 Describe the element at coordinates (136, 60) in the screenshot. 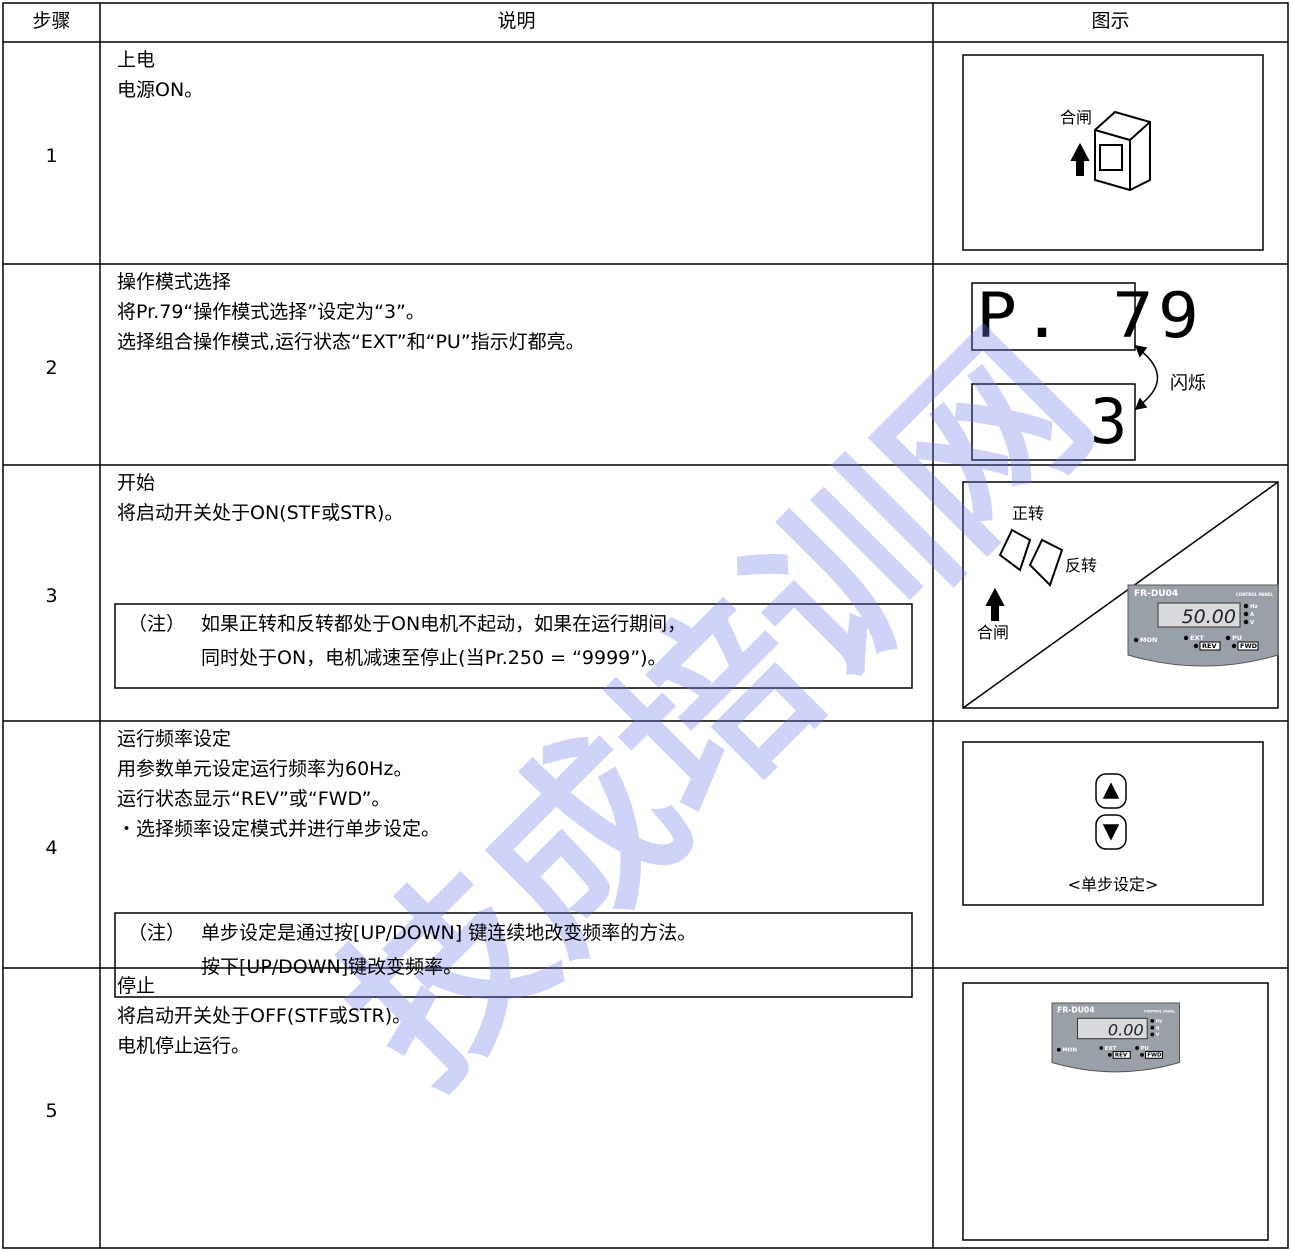

I see `step-title: 上电` at that location.